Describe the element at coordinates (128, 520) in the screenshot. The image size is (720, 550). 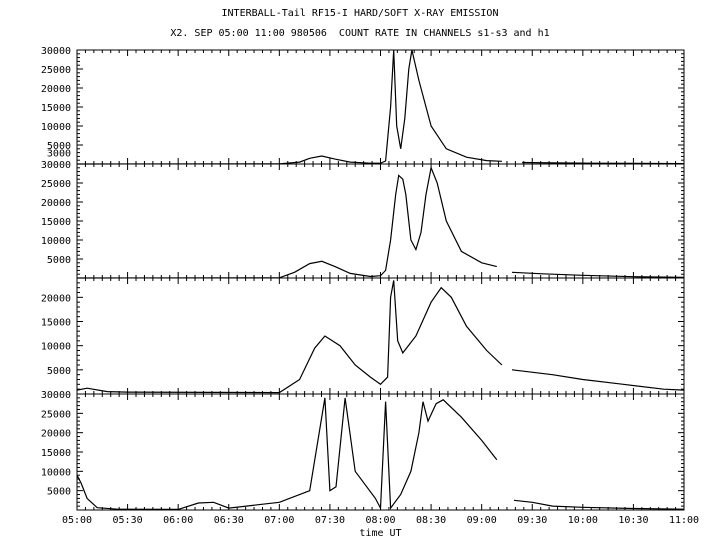
I see `x-tick-label: 05:30` at that location.